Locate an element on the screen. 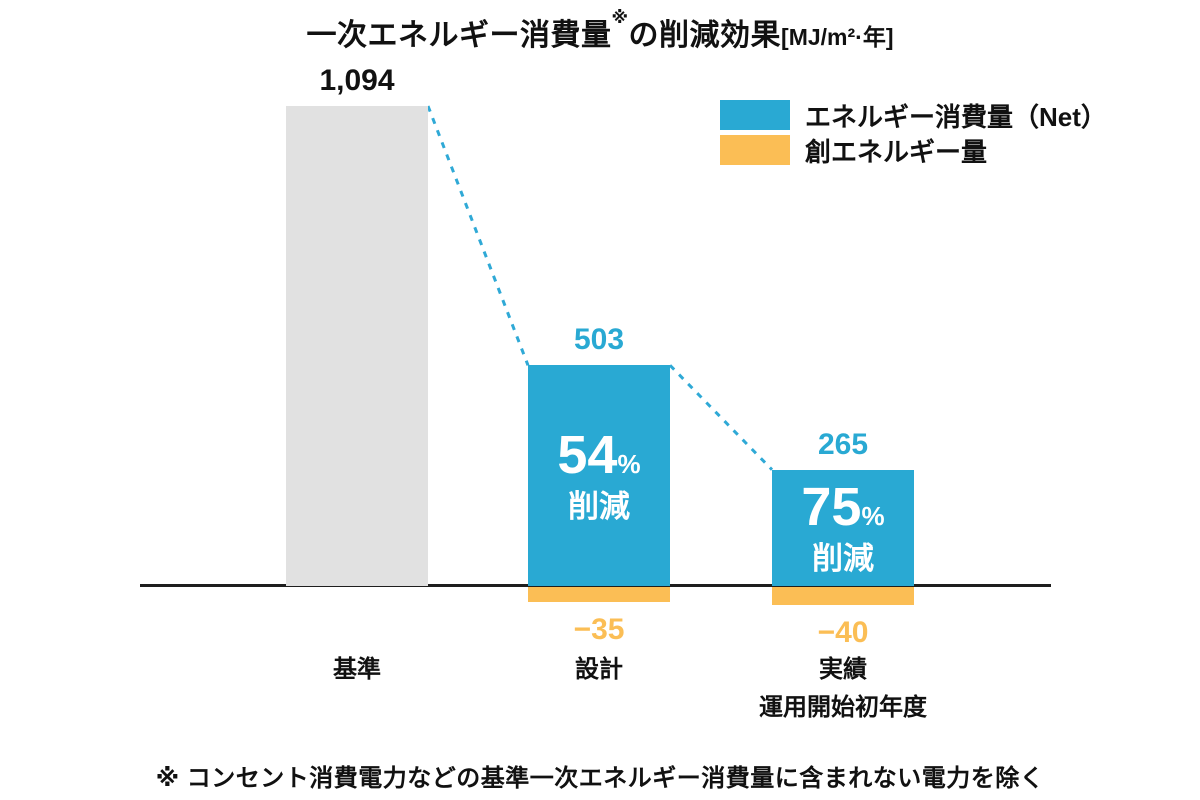 This screenshot has height=800, width=1200. generation-value-label-design: −35 is located at coordinates (599, 630).